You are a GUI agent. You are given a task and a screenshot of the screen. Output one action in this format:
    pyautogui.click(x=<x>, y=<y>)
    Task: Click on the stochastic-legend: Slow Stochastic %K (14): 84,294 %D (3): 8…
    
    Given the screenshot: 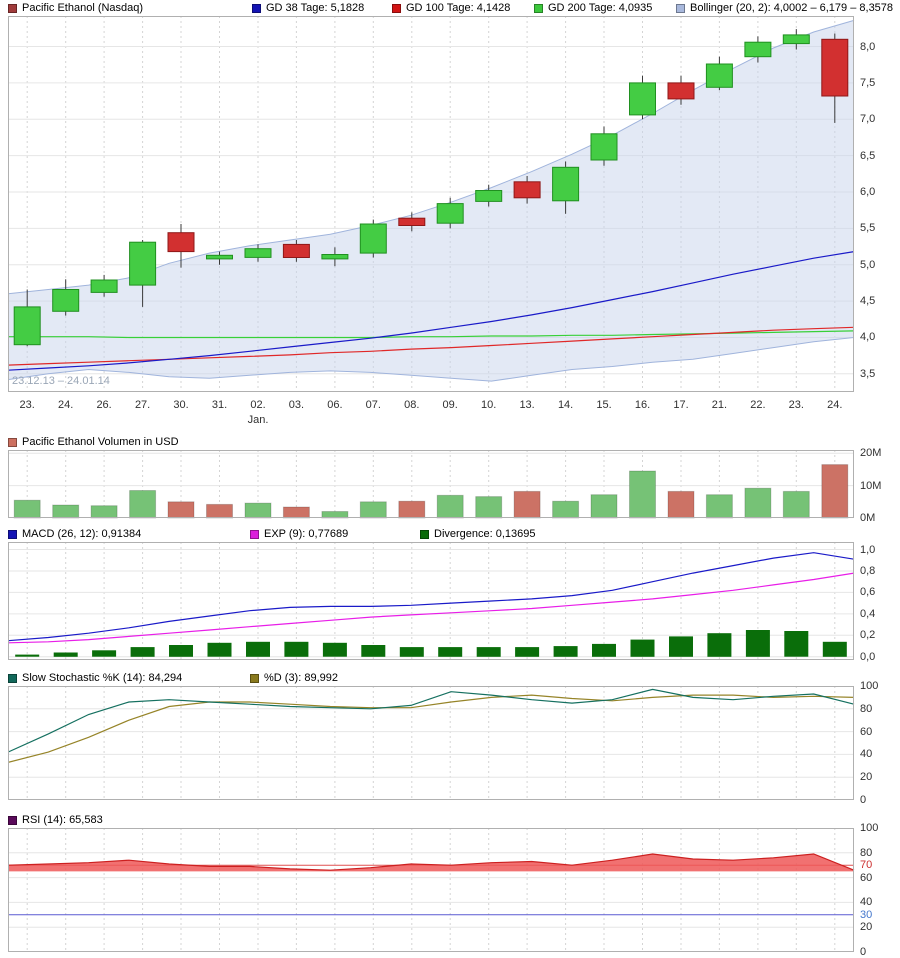 What is the action you would take?
    pyautogui.click(x=188, y=678)
    